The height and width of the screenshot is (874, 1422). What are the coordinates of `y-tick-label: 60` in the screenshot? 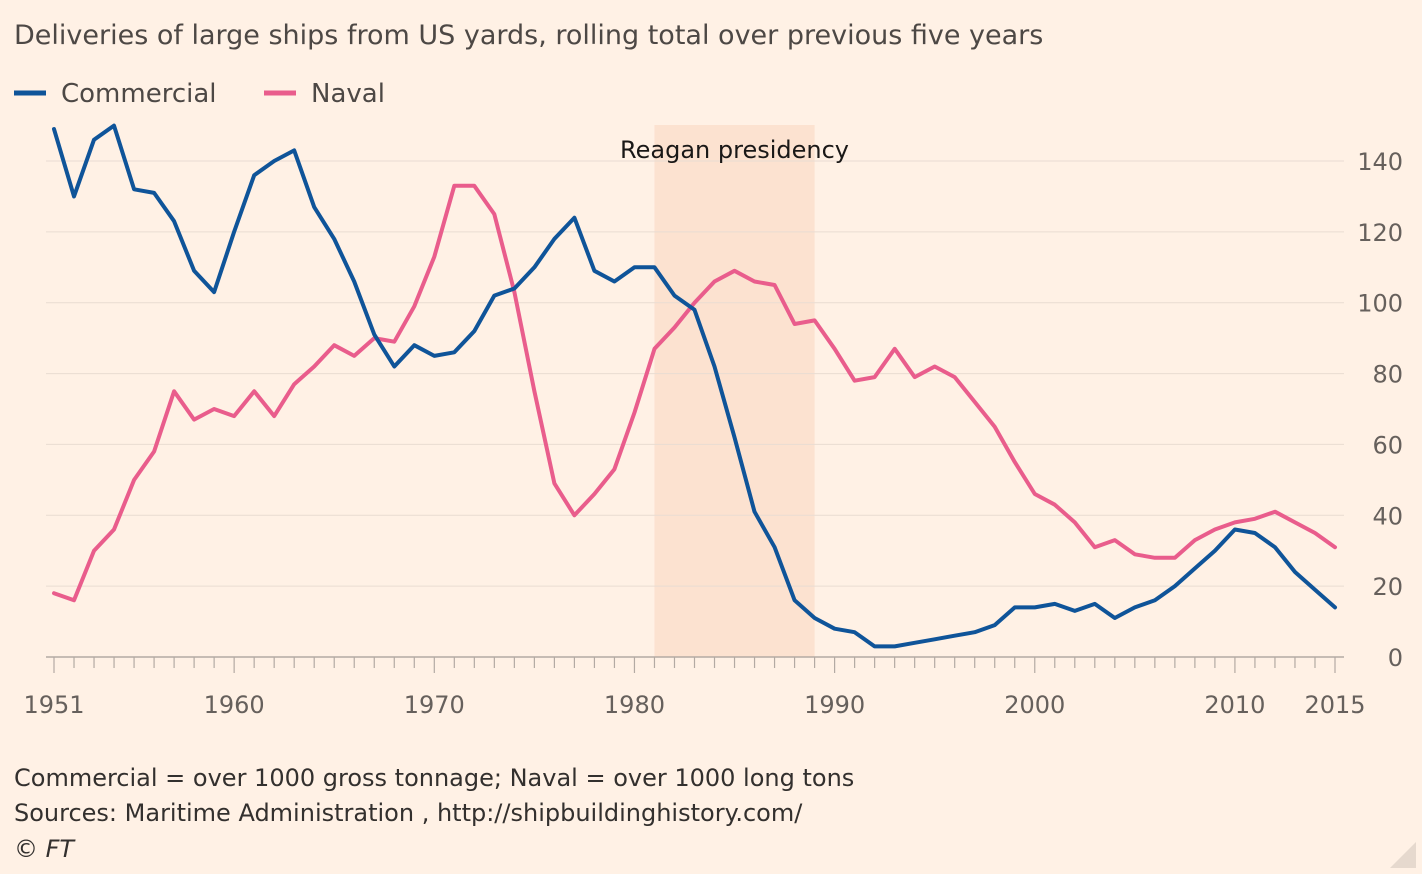 It's located at (1387, 445).